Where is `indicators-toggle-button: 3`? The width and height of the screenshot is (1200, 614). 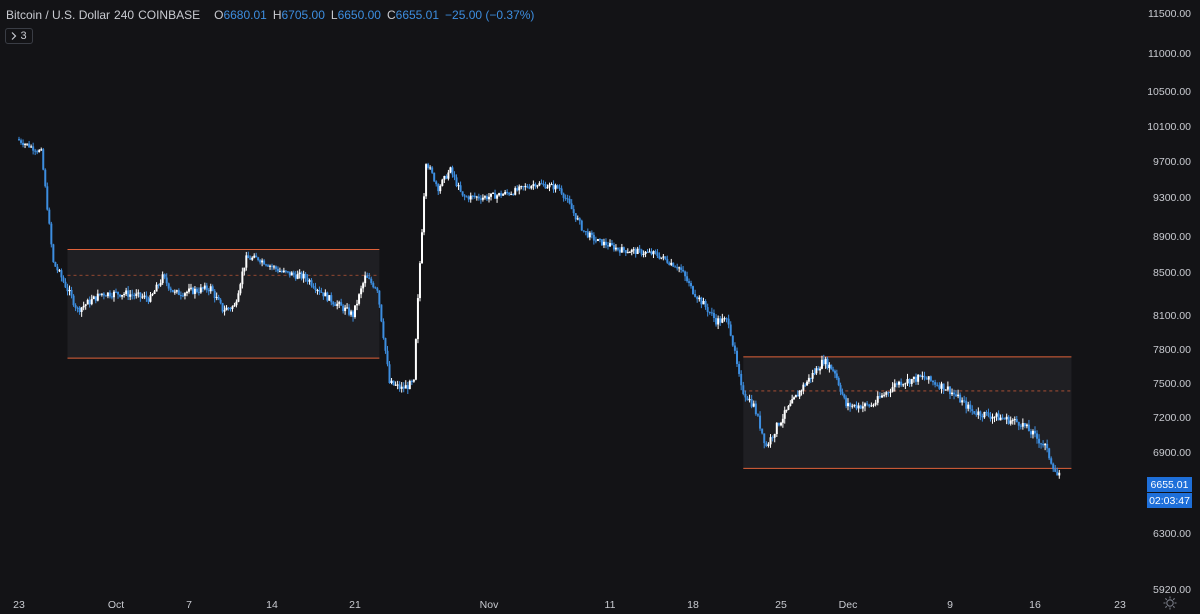 indicators-toggle-button: 3 is located at coordinates (19, 36).